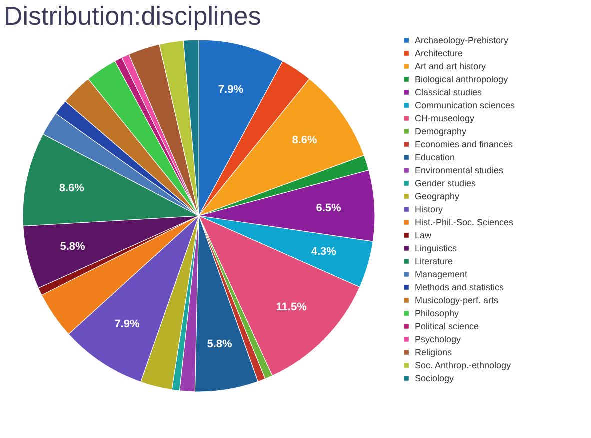 The image size is (591, 438). I want to click on legend-label: Archaeology-Prehistory, so click(462, 41).